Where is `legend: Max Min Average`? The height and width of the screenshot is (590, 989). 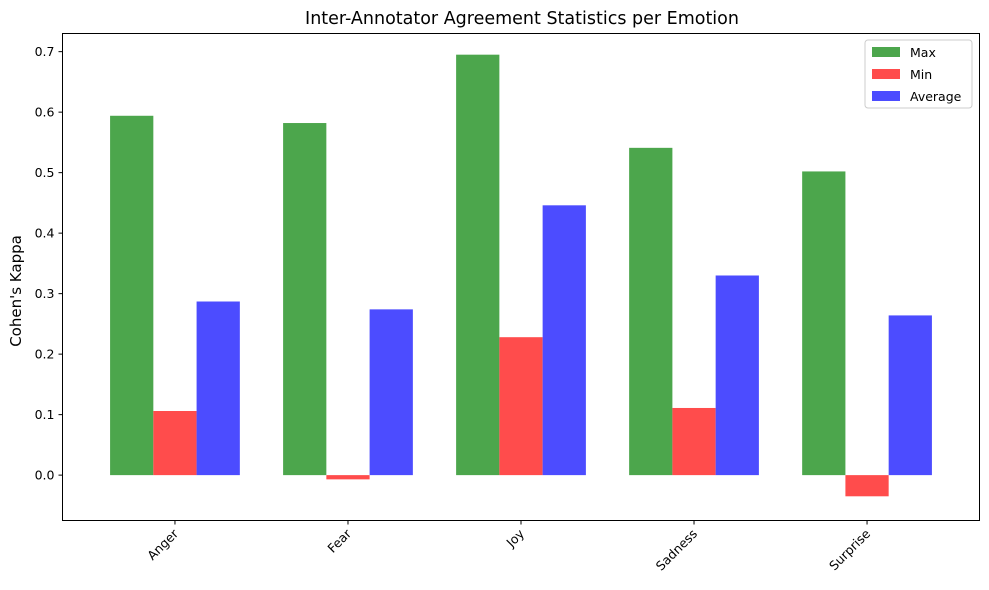 legend: Max Min Average is located at coordinates (918, 74).